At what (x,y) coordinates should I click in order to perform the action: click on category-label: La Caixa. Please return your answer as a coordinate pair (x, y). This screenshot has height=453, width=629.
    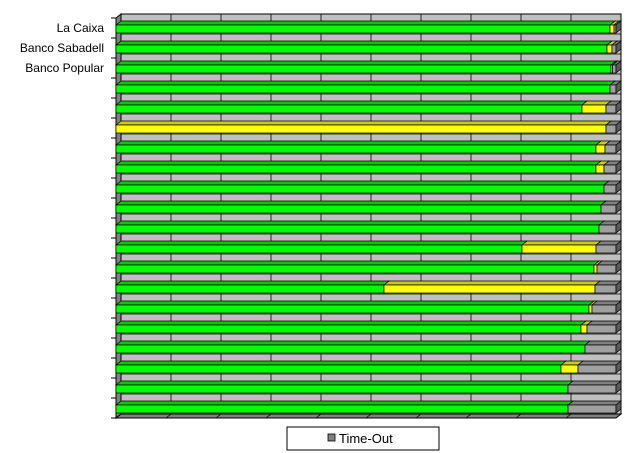
    Looking at the image, I should click on (81, 28).